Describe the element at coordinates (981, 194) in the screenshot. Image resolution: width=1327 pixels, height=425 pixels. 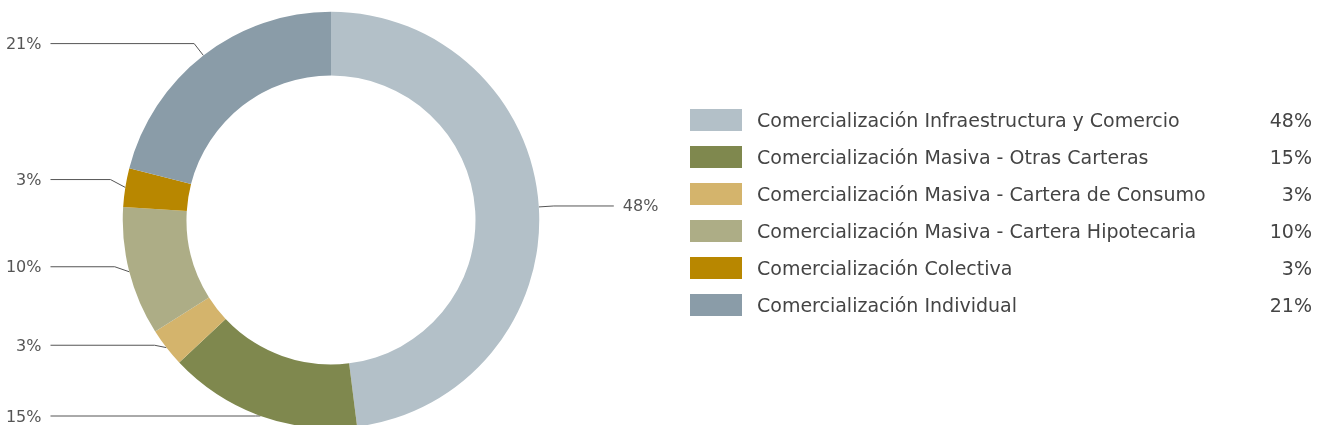
I see `legend-label: Comercialización Masiva - Cartera de Consumo` at that location.